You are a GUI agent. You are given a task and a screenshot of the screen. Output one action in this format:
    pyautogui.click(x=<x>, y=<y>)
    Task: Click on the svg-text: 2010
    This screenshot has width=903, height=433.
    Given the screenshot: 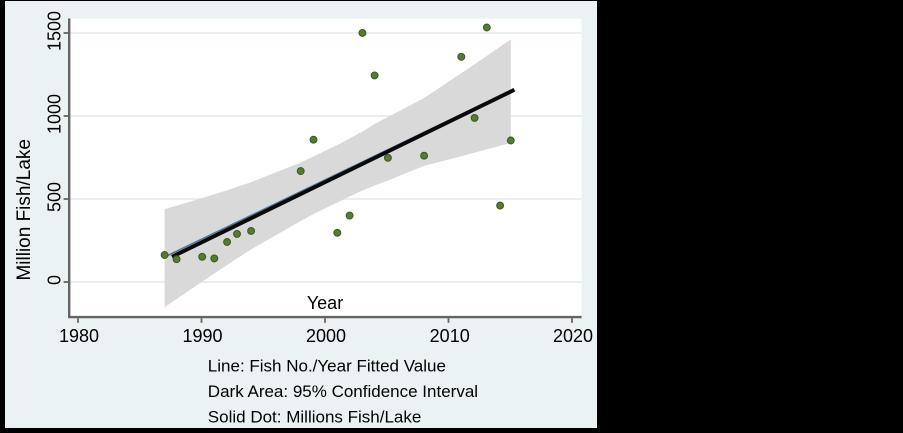 What is the action you would take?
    pyautogui.click(x=450, y=336)
    